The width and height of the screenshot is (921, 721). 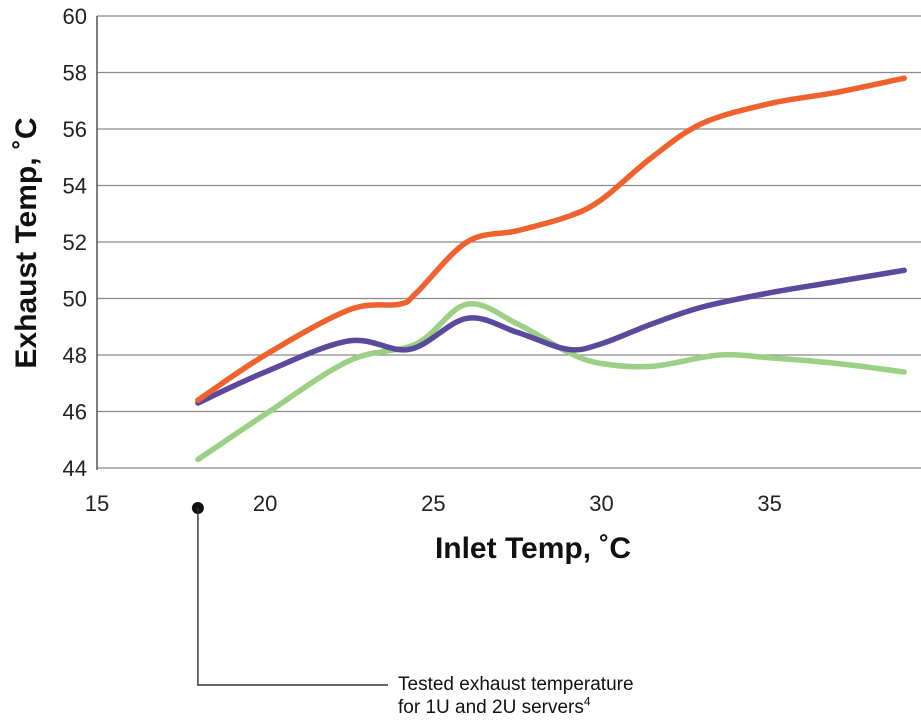 I want to click on y-tick-52: 52, so click(x=75, y=242).